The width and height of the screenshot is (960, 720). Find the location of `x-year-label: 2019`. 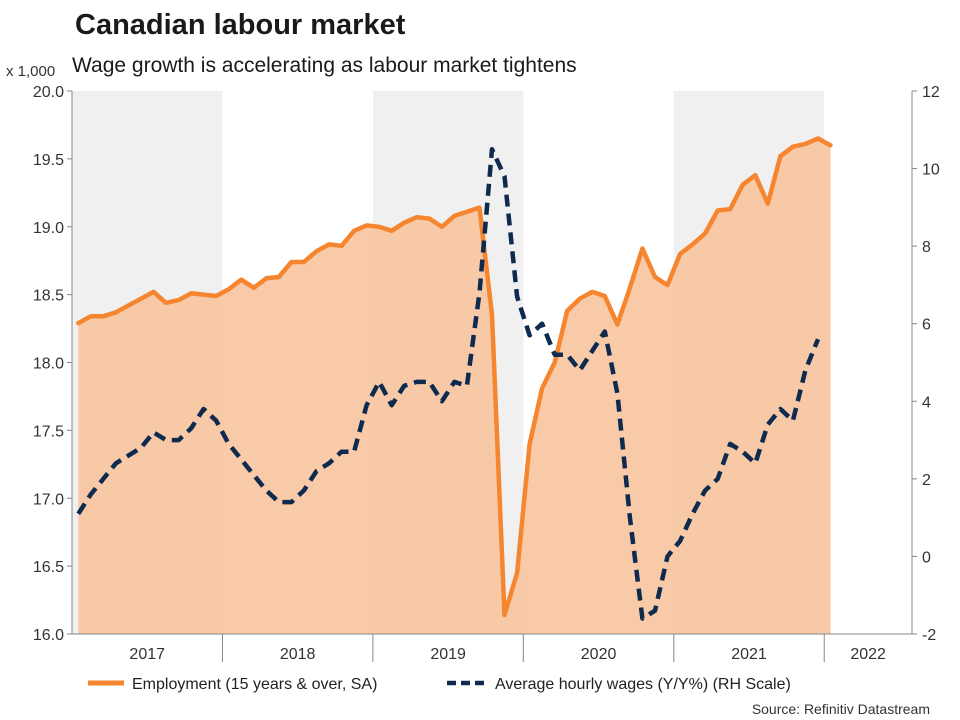

x-year-label: 2019 is located at coordinates (448, 654).